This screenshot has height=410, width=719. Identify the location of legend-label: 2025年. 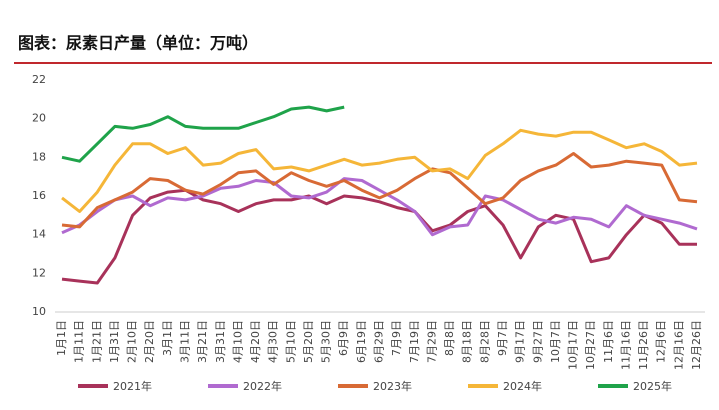
(652, 386).